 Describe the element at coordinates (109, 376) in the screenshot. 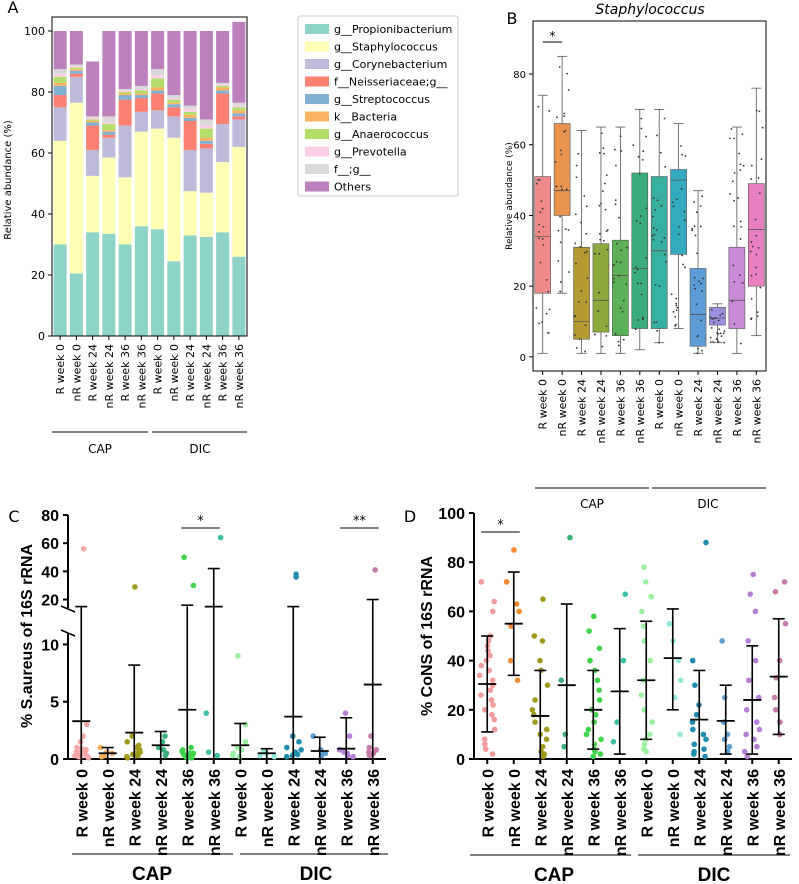

I see `x-tick-label-a: nR week 24` at that location.